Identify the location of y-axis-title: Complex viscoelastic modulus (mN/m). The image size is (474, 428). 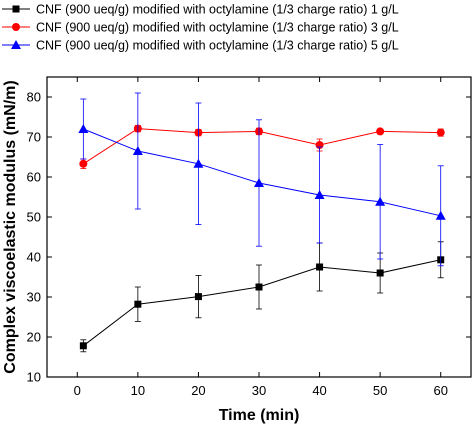
(10, 226).